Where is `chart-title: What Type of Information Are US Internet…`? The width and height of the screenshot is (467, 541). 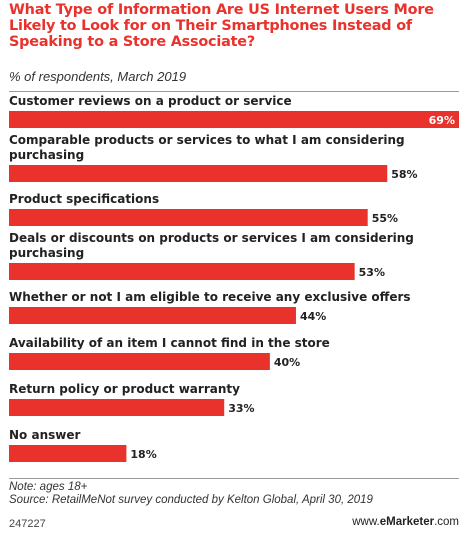 chart-title: What Type of Information Are US Internet… is located at coordinates (221, 26).